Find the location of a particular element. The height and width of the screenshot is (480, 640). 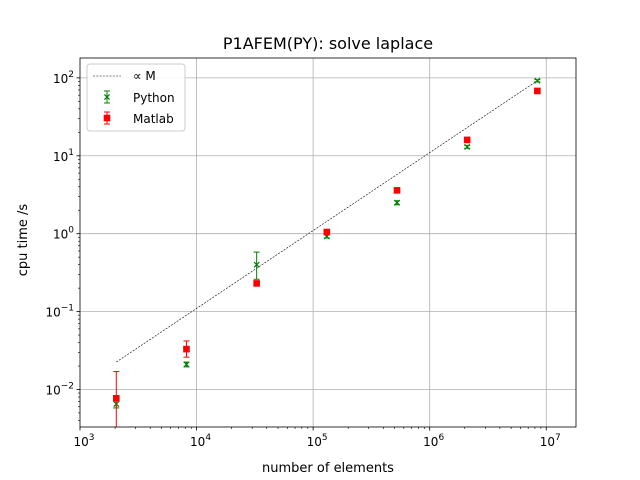

x-tick-label: 10⁷ is located at coordinates (550, 441).